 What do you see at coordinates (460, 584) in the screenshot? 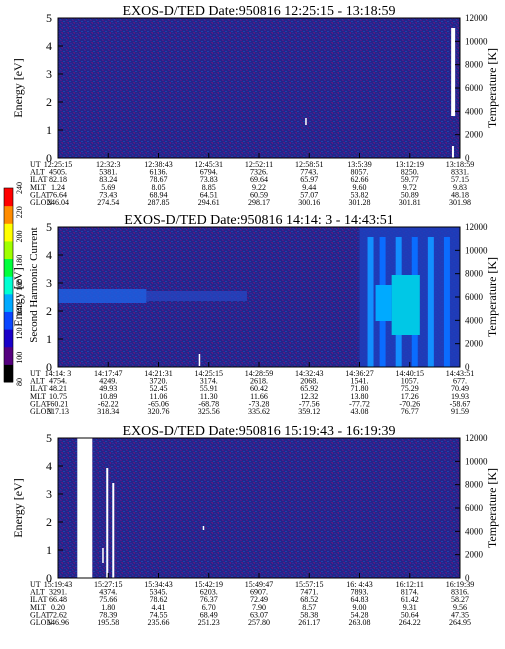
I see `ephemeris-value: 16:19:39` at bounding box center [460, 584].